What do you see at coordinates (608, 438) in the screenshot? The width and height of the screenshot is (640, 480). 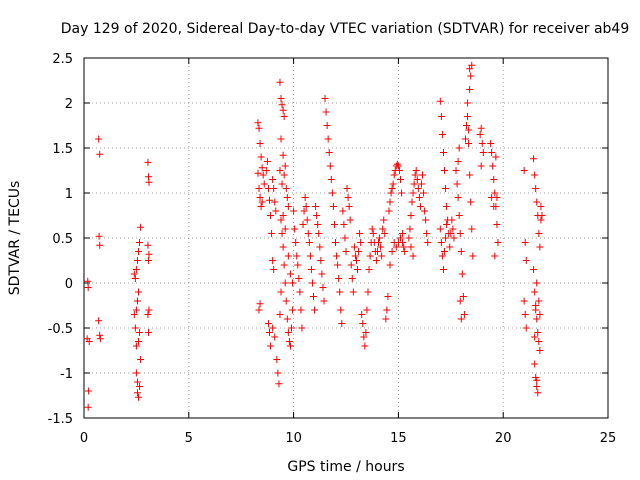 I see `x-tick-label: 25` at bounding box center [608, 438].